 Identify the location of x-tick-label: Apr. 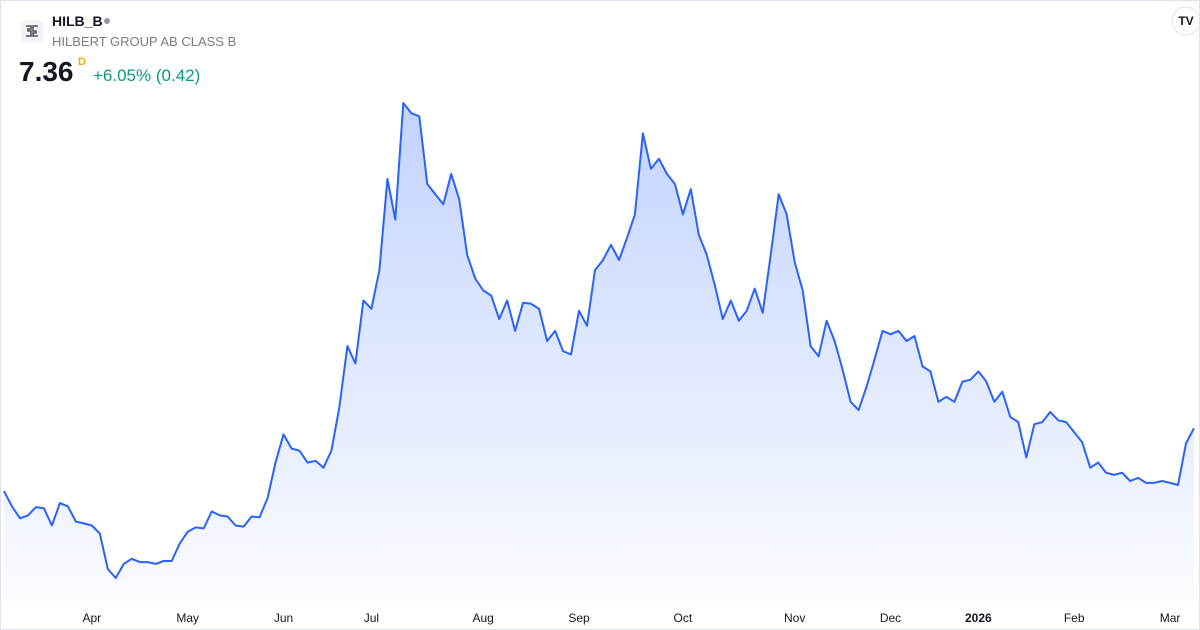
(92, 618).